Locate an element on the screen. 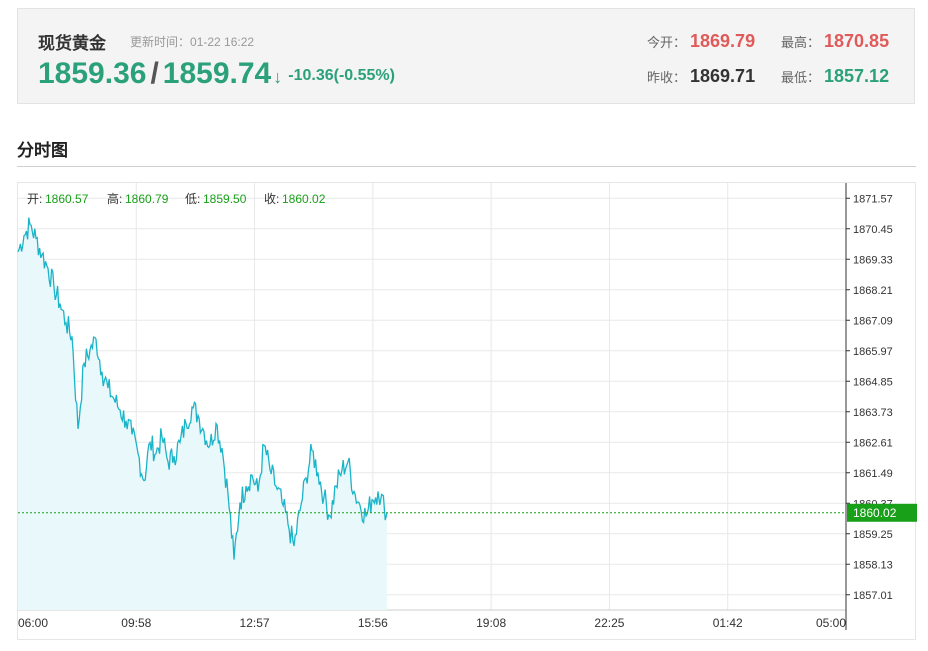  y-tick-label: 1861.49 is located at coordinates (873, 474).